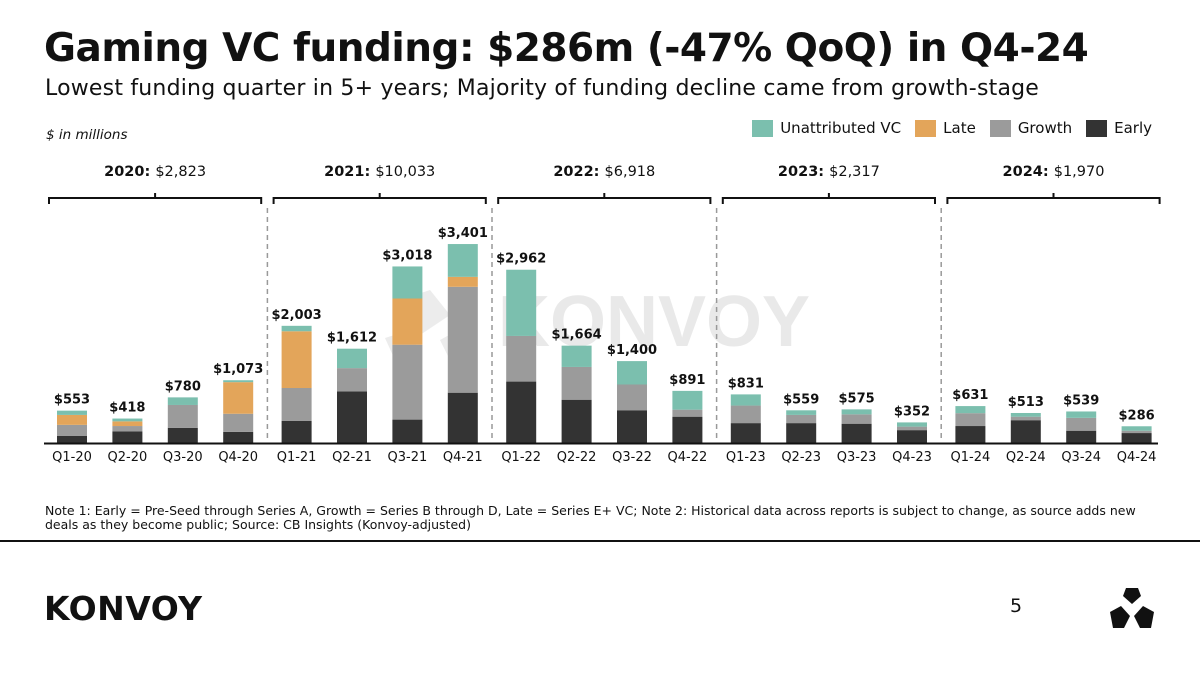 The height and width of the screenshot is (675, 1200). What do you see at coordinates (578, 172) in the screenshot?
I see `year-label-year-2: 2022:` at bounding box center [578, 172].